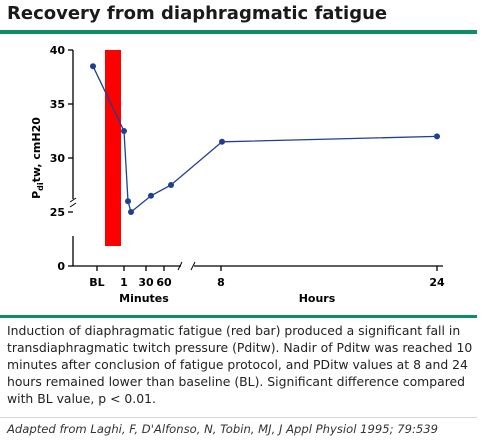  What do you see at coordinates (58, 158) in the screenshot?
I see `y-tick-label: 30` at bounding box center [58, 158].